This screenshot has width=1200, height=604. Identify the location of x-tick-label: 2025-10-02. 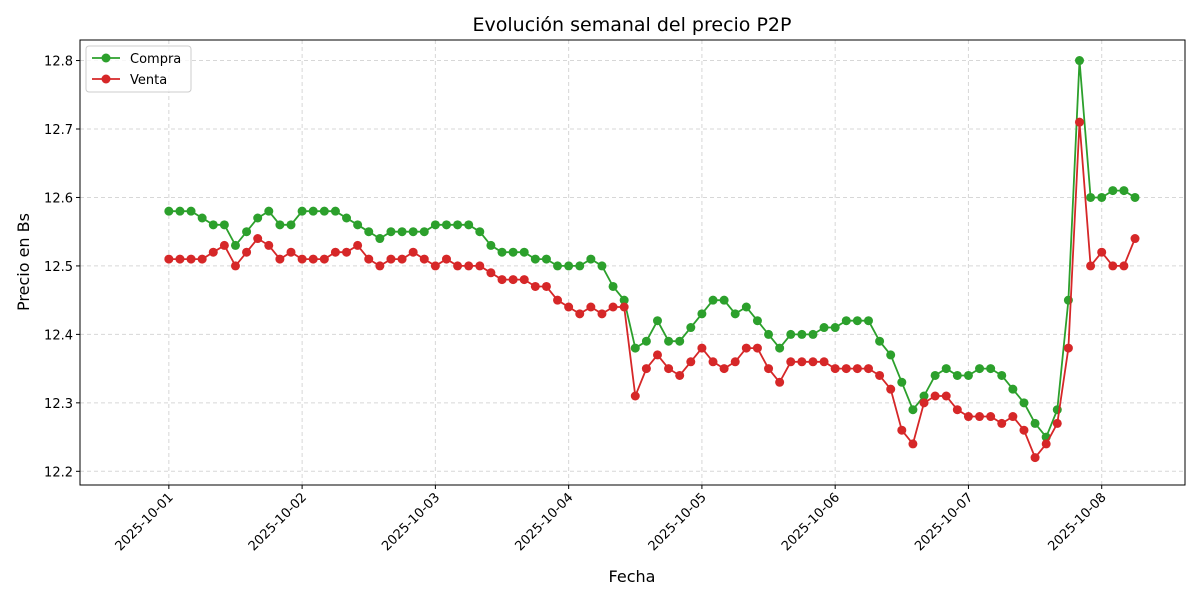
(278, 522).